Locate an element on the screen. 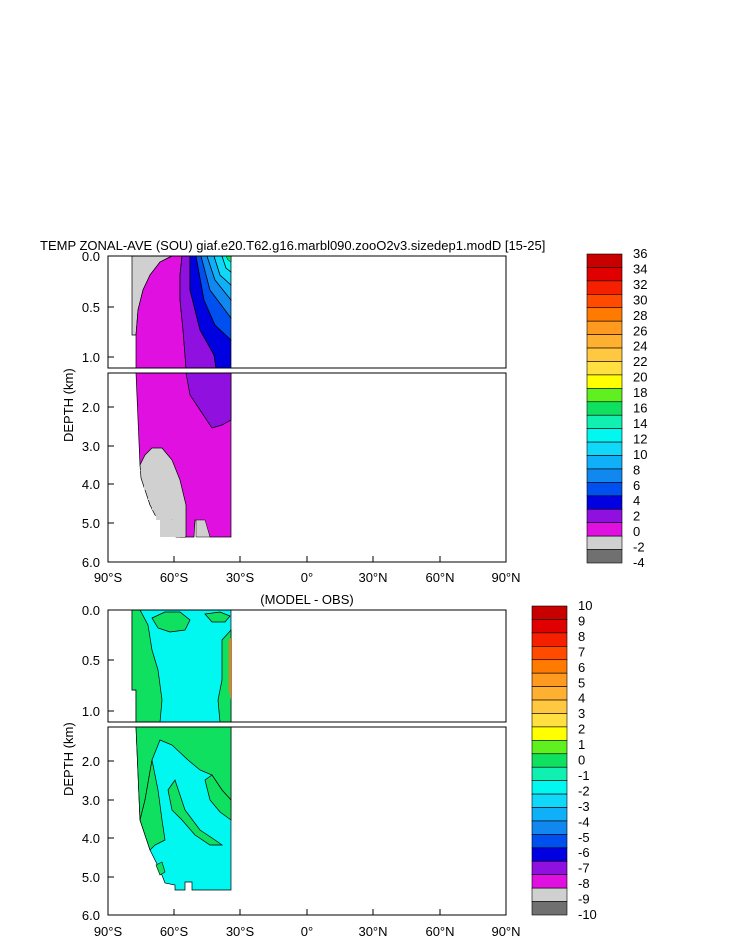  bottom-title: (MODEL - OBS) is located at coordinates (306, 599).